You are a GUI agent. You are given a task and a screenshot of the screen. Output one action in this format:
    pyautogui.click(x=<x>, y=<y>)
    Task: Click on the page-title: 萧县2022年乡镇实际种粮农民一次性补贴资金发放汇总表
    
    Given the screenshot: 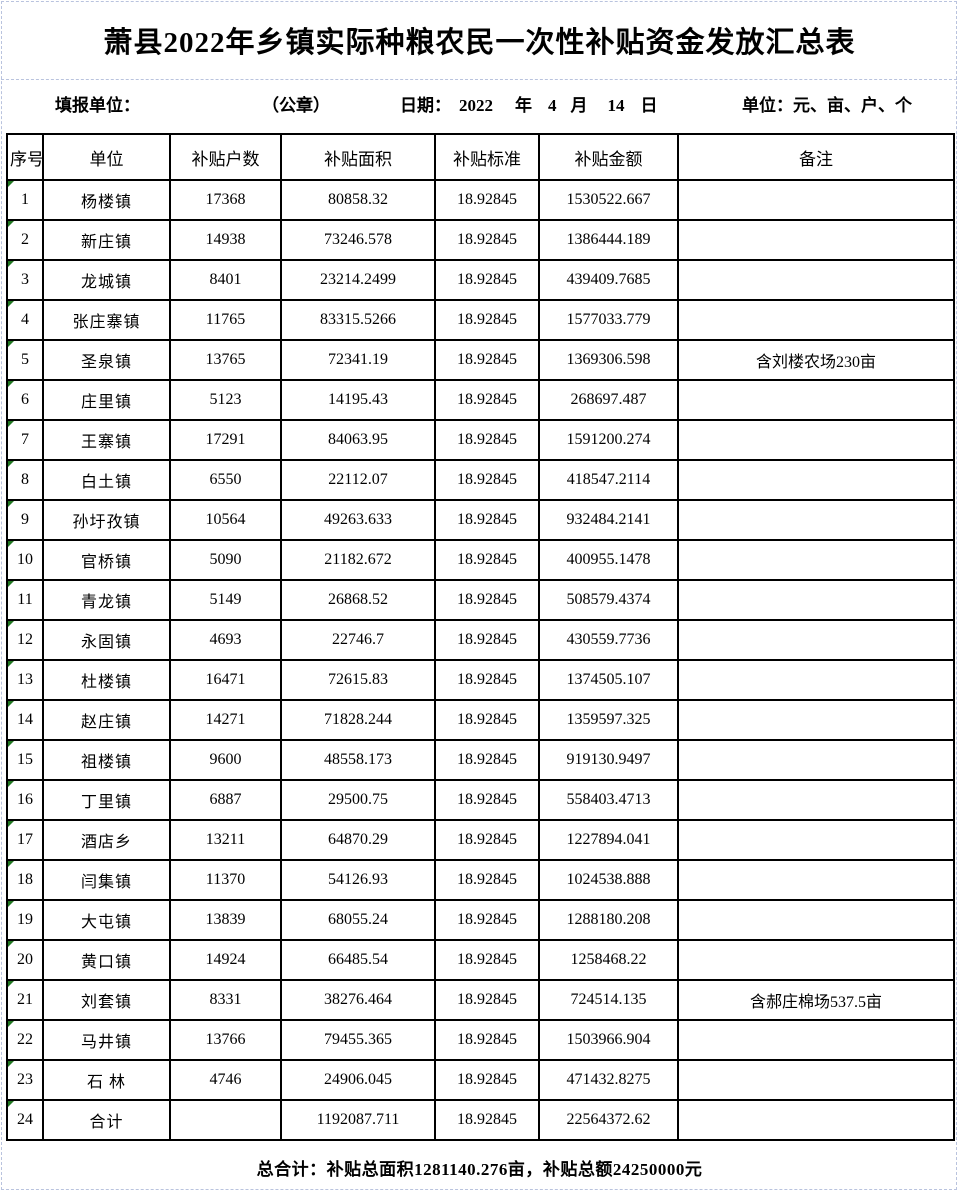 What is the action you would take?
    pyautogui.click(x=479, y=42)
    